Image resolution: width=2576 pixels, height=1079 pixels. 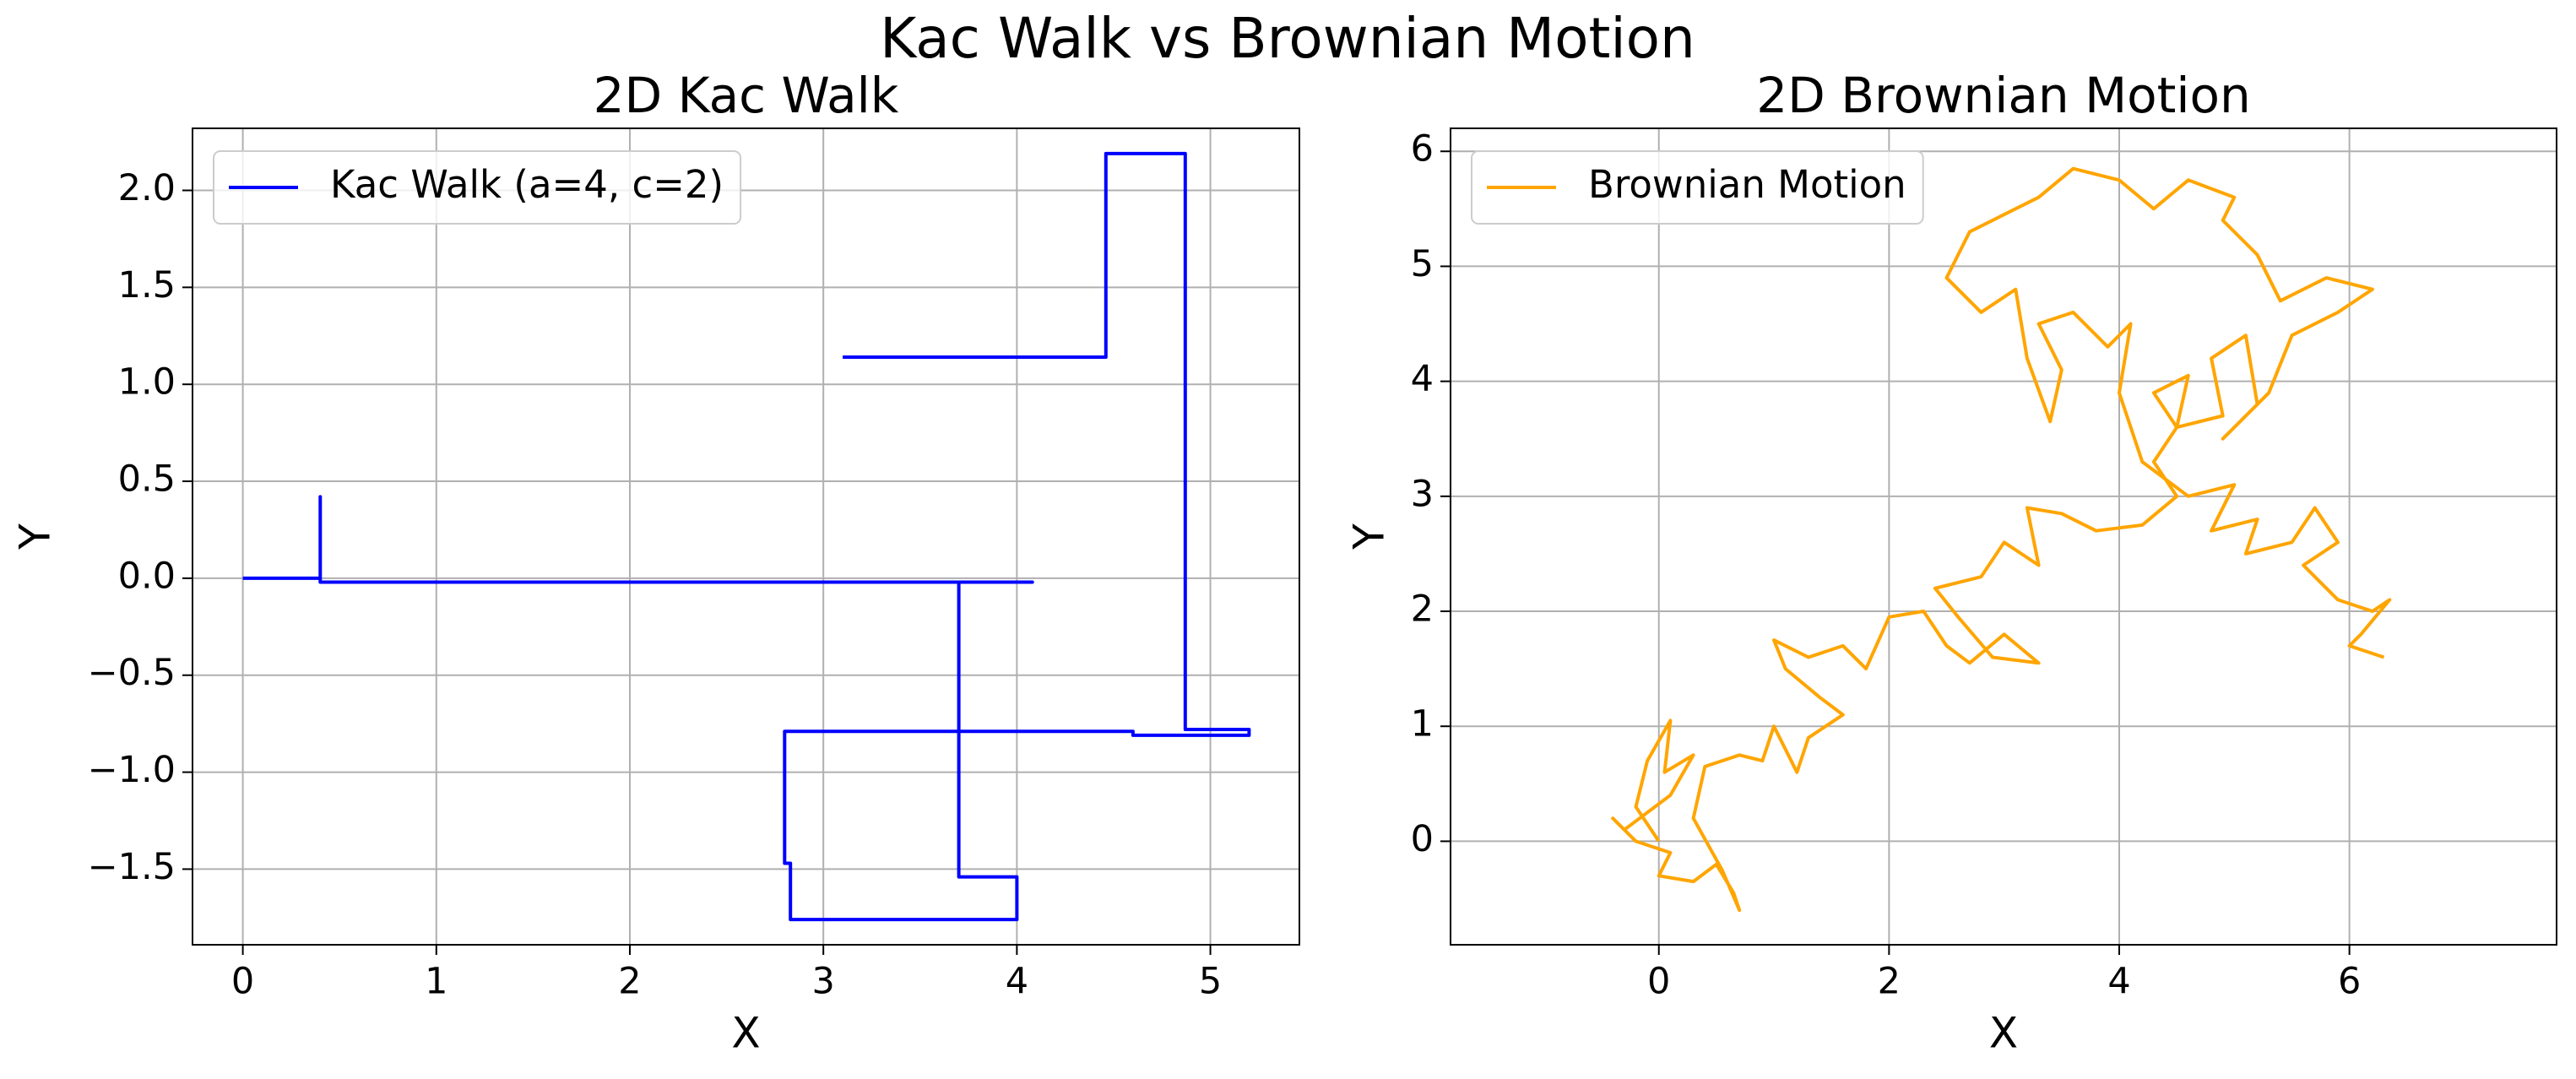 I want to click on y-tick-label: 6, so click(x=1422, y=149).